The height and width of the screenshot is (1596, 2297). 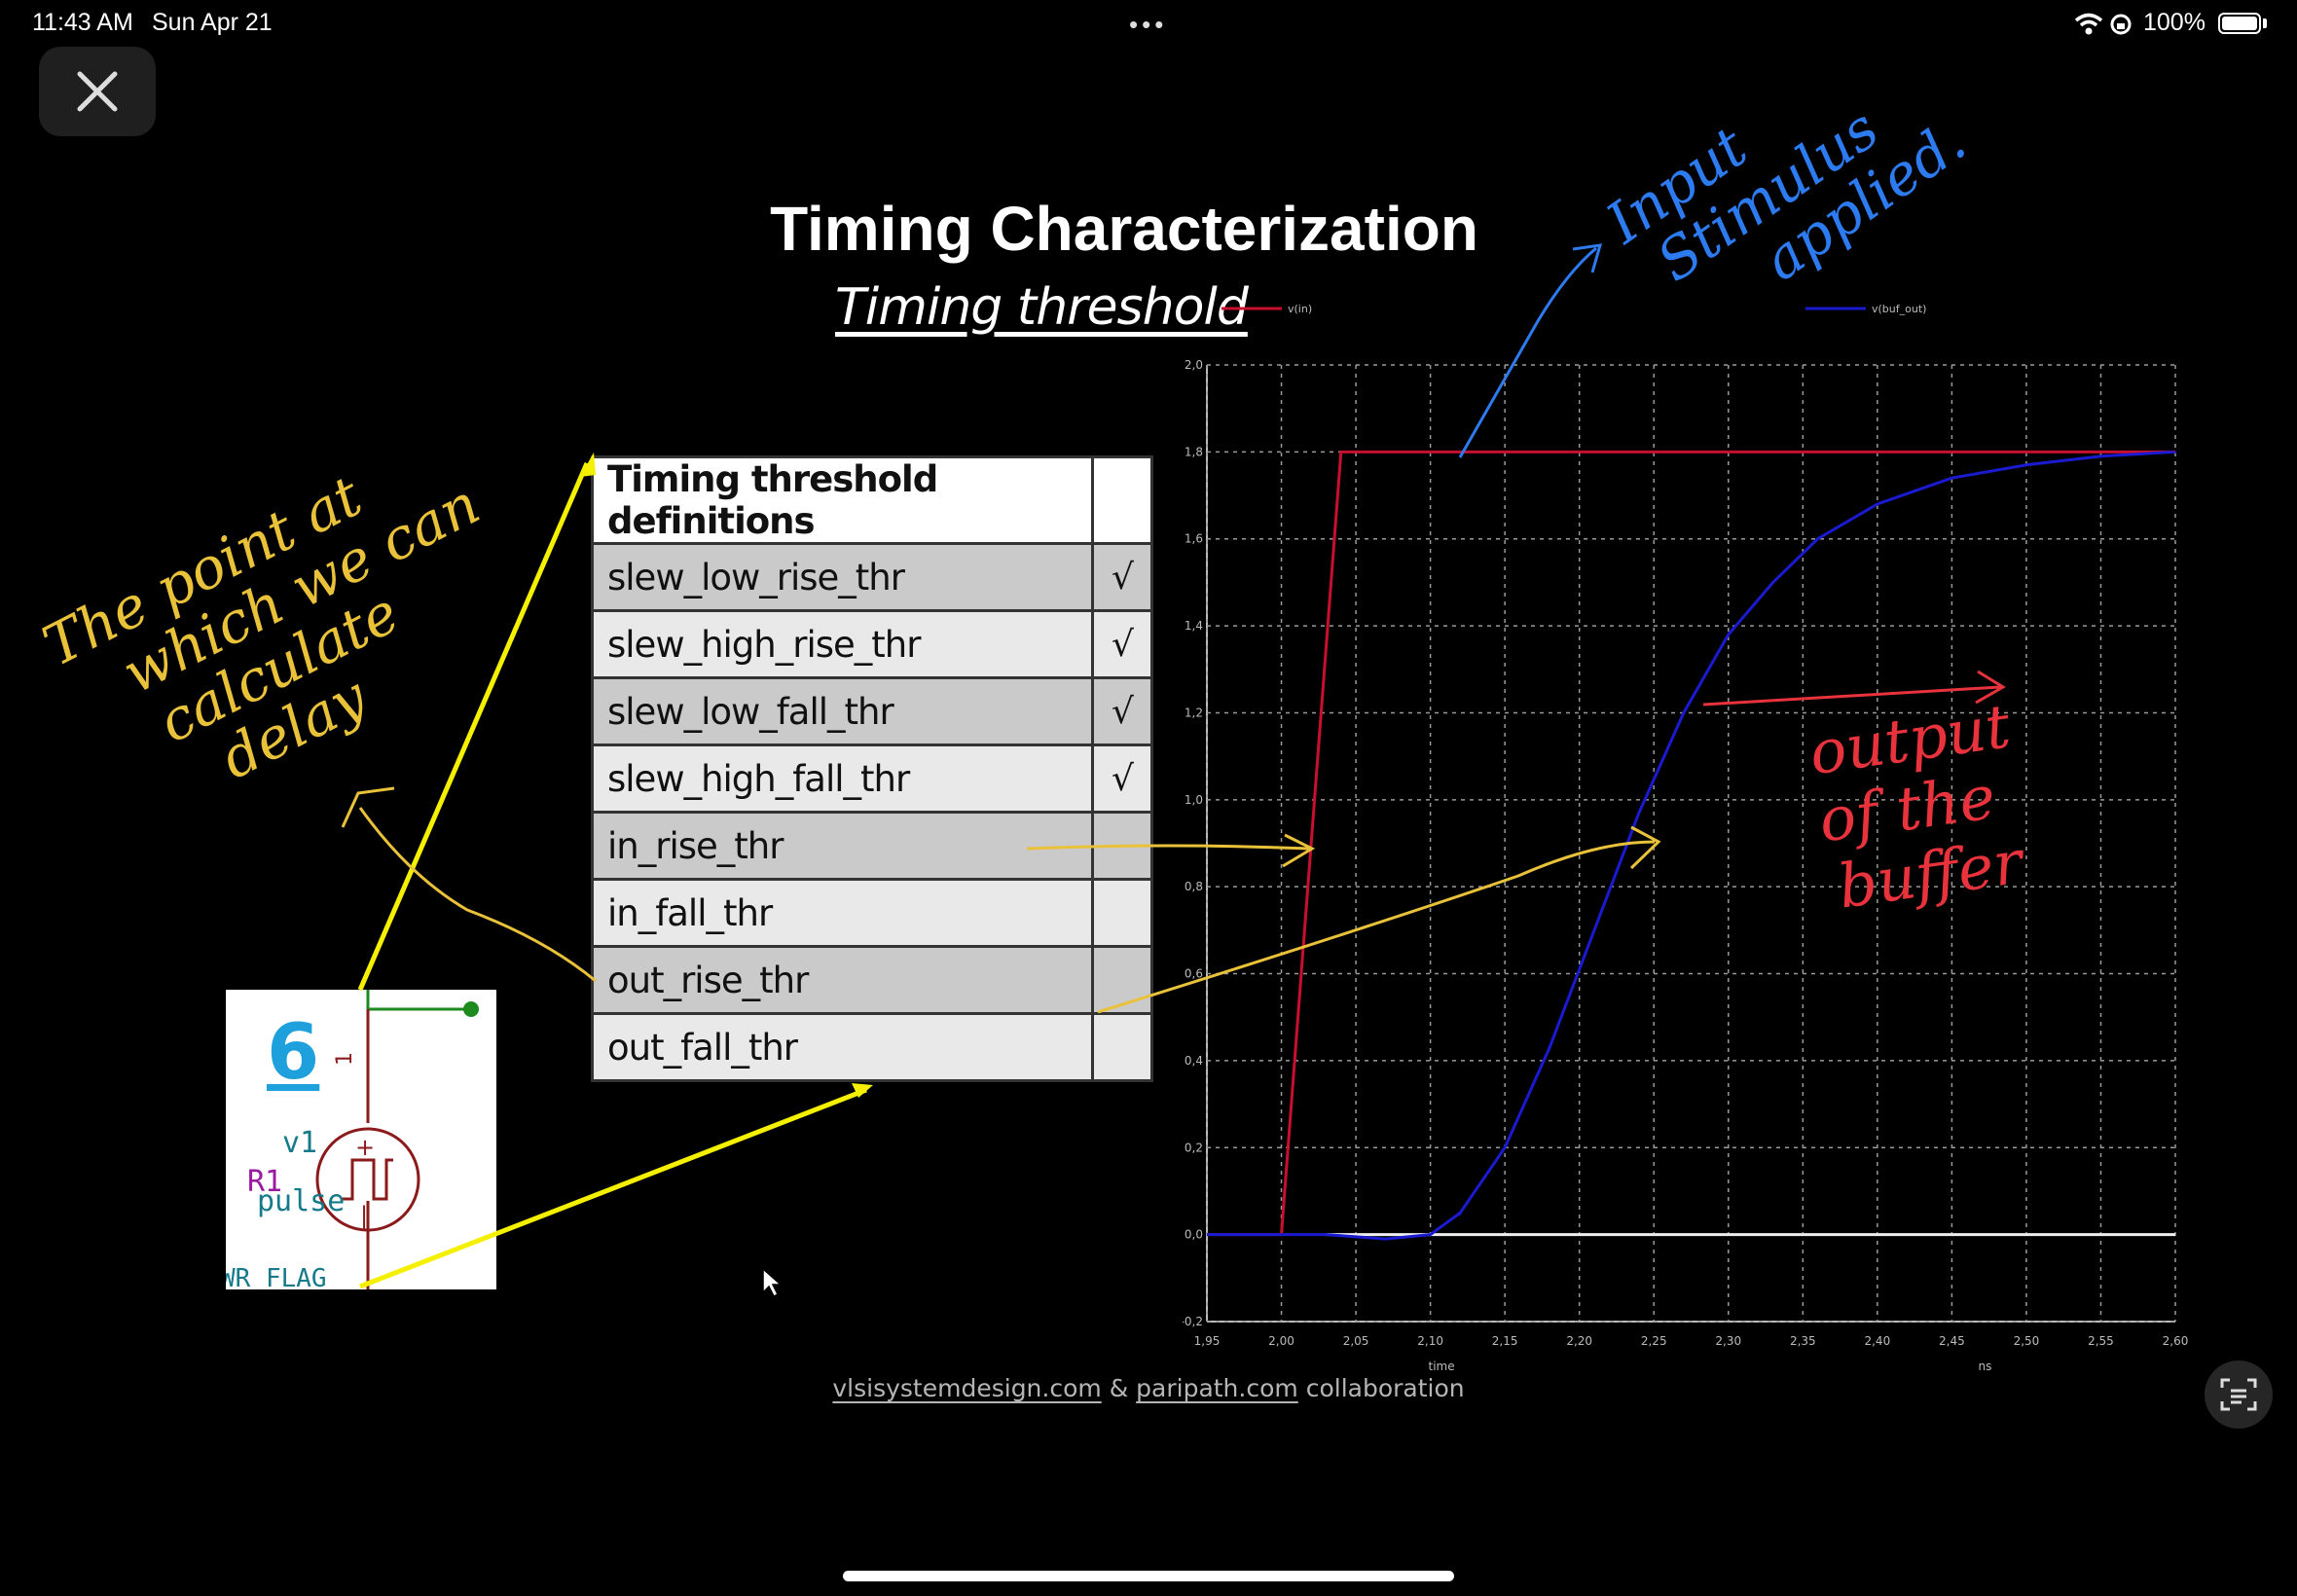 What do you see at coordinates (843, 779) in the screenshot?
I see `row-label: slew_high_fall_thr` at bounding box center [843, 779].